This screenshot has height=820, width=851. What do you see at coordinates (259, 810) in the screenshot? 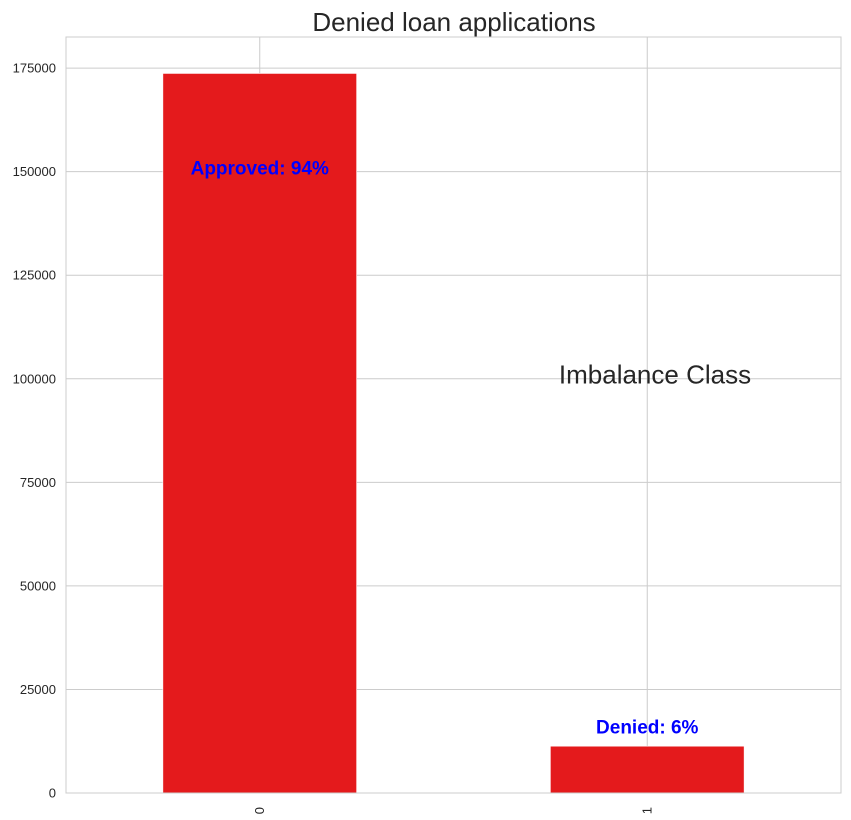
I see `x-tick-label: 0` at bounding box center [259, 810].